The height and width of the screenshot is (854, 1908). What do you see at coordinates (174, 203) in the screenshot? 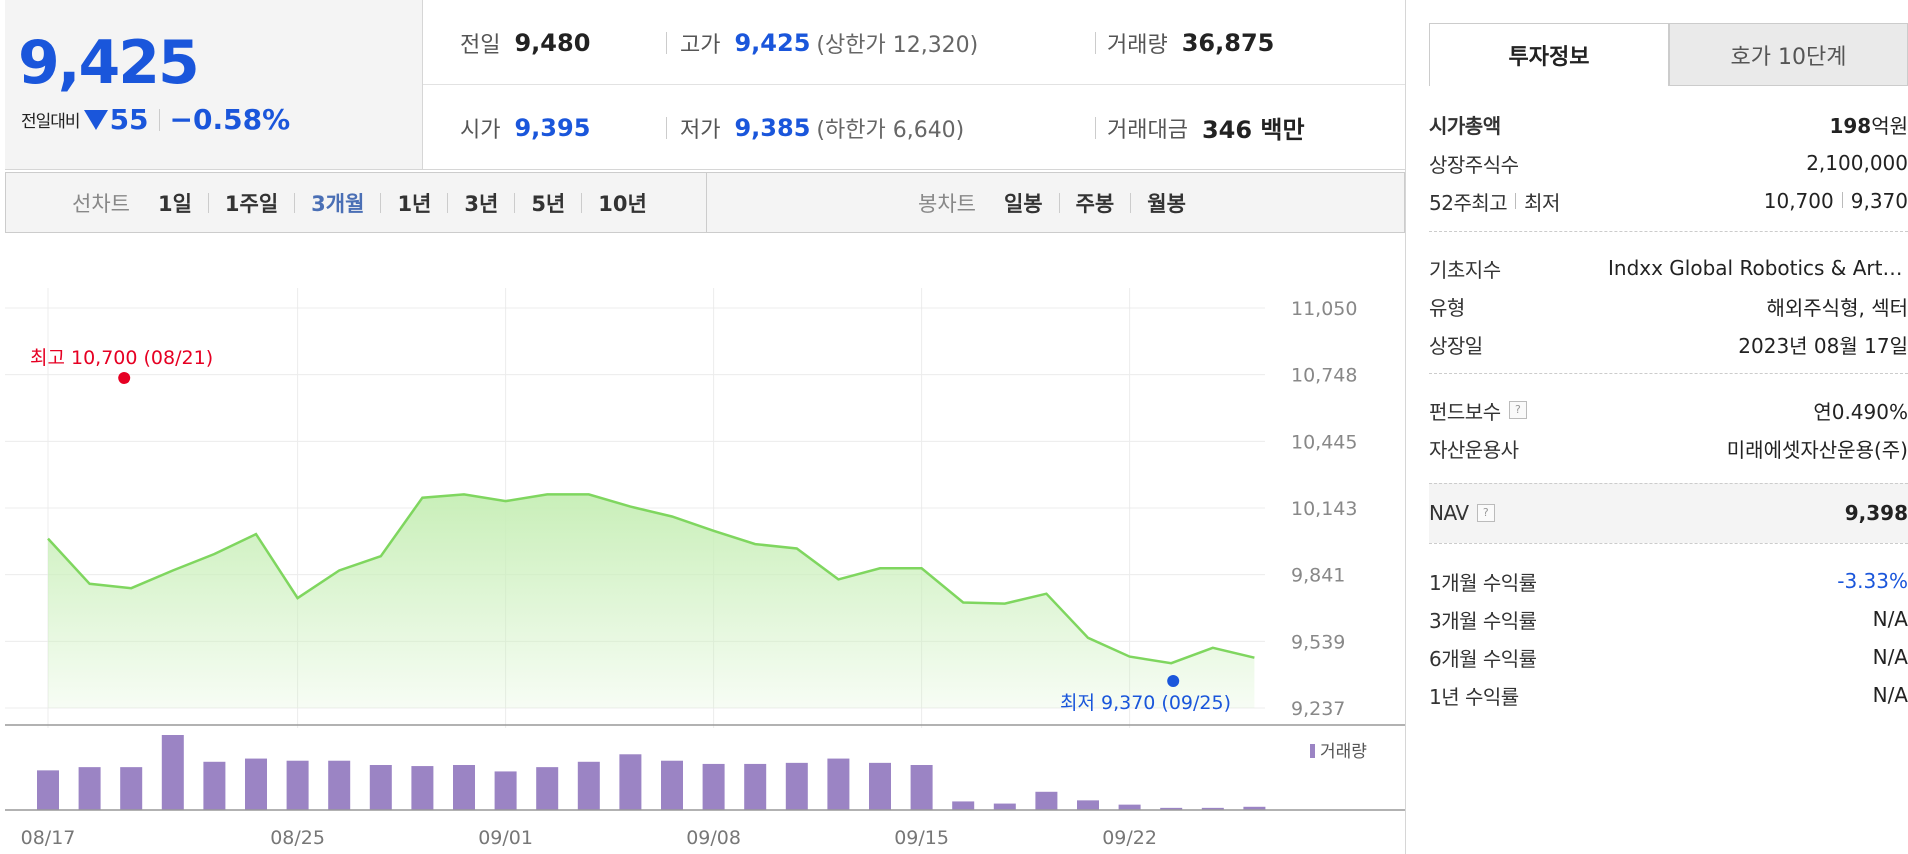
I see `tab-1d: 1일` at bounding box center [174, 203].